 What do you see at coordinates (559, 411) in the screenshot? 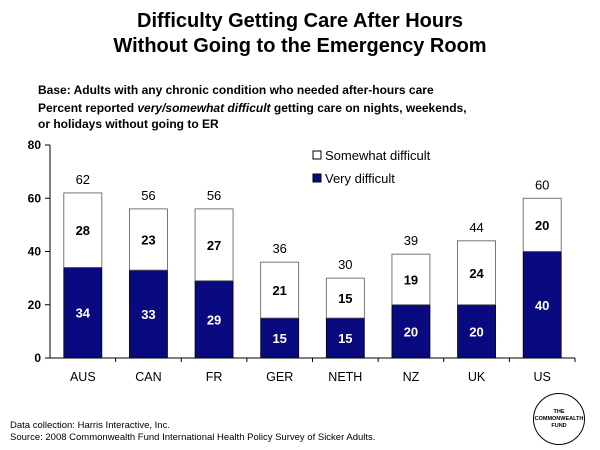
I see `seal-line-1: THE` at bounding box center [559, 411].